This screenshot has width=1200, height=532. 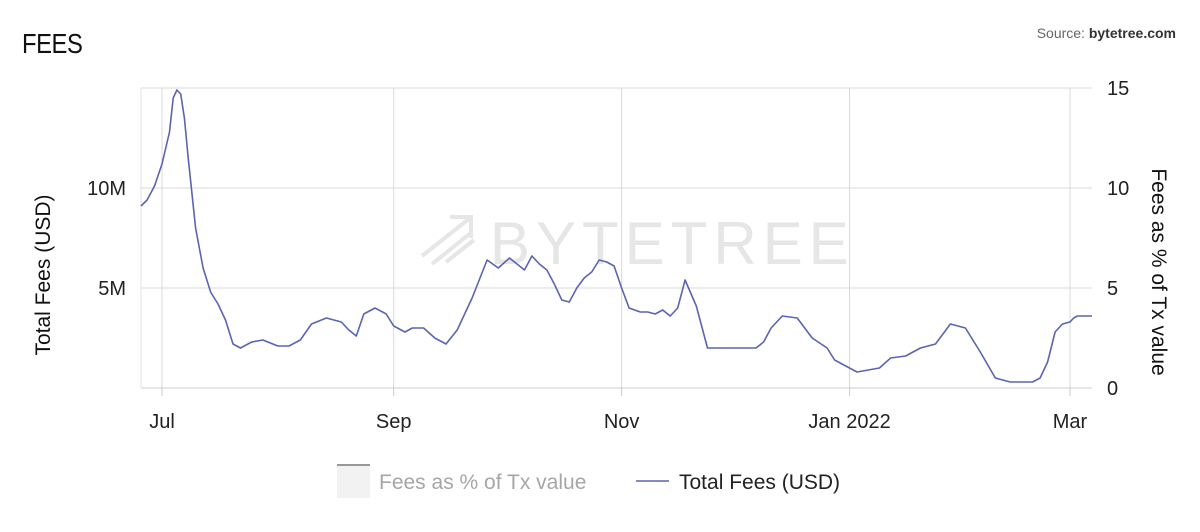 What do you see at coordinates (1070, 422) in the screenshot?
I see `x-tick-label: Mar` at bounding box center [1070, 422].